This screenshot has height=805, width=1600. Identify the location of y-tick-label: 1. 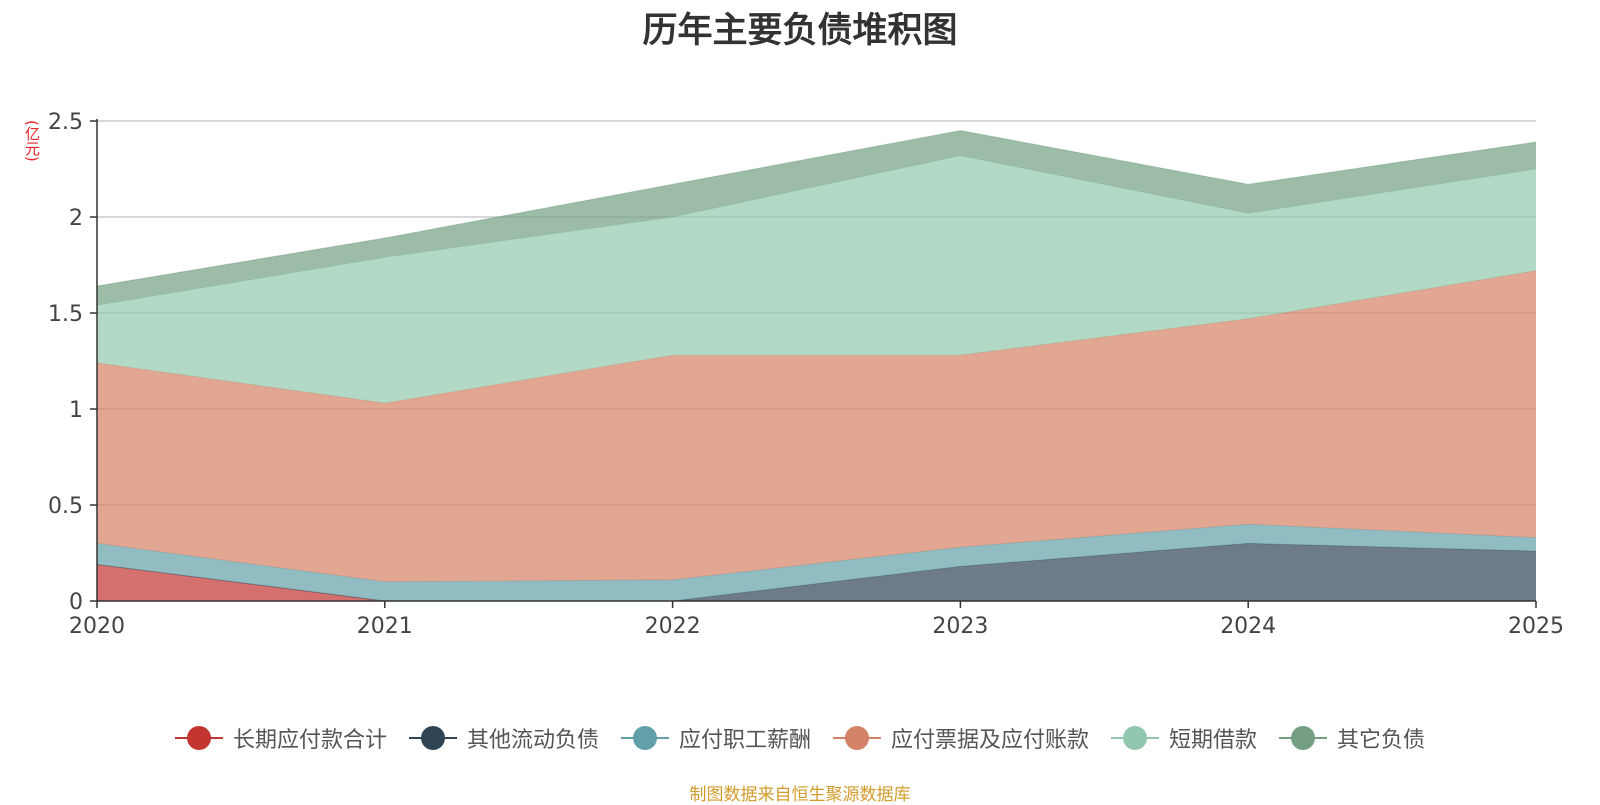
(76, 410).